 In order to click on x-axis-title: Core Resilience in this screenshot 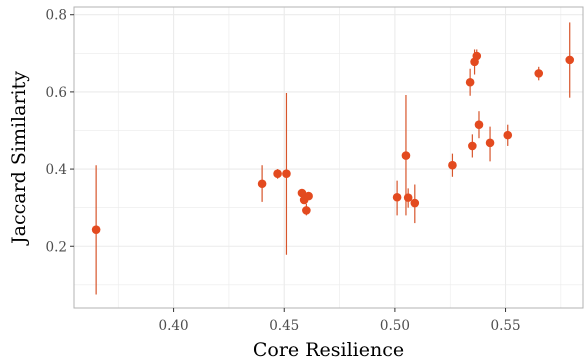, I will do `click(328, 349)`.